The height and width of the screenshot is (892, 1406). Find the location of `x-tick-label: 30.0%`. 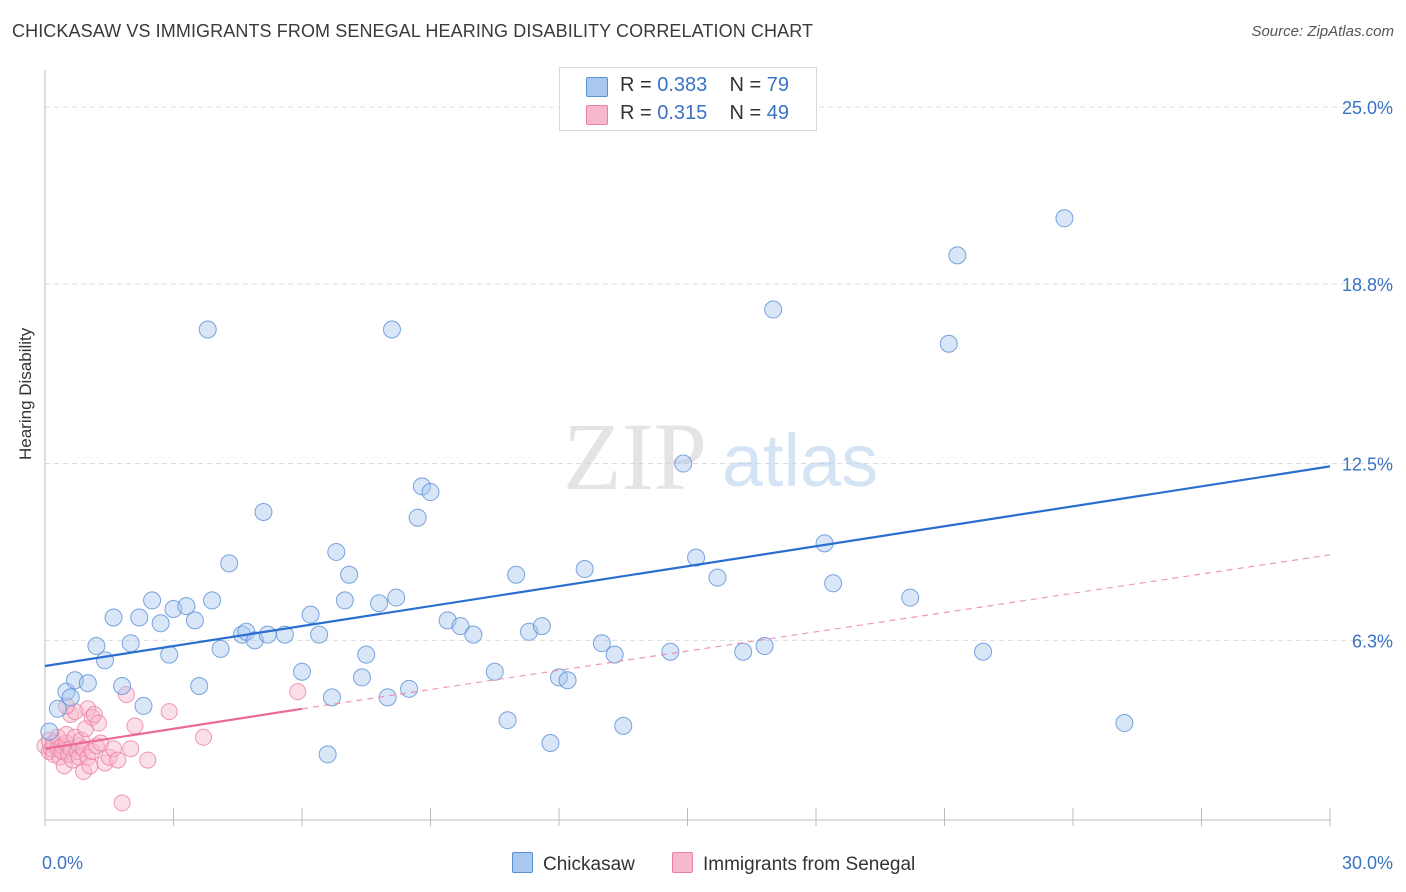

x-tick-label: 30.0% is located at coordinates (1367, 863).